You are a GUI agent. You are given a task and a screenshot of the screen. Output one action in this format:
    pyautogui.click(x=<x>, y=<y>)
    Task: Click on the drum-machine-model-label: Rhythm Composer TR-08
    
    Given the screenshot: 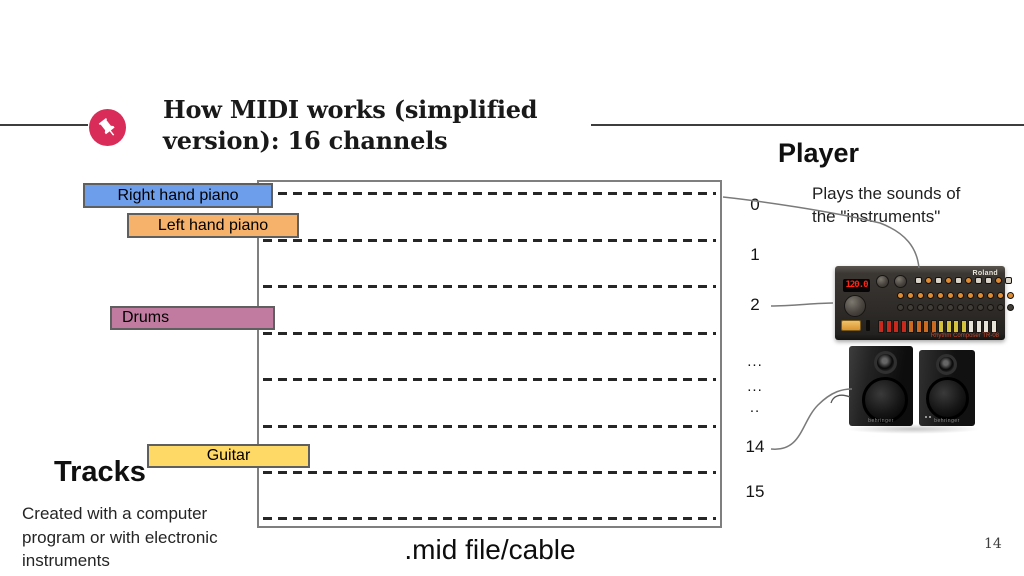 What is the action you would take?
    pyautogui.click(x=964, y=336)
    